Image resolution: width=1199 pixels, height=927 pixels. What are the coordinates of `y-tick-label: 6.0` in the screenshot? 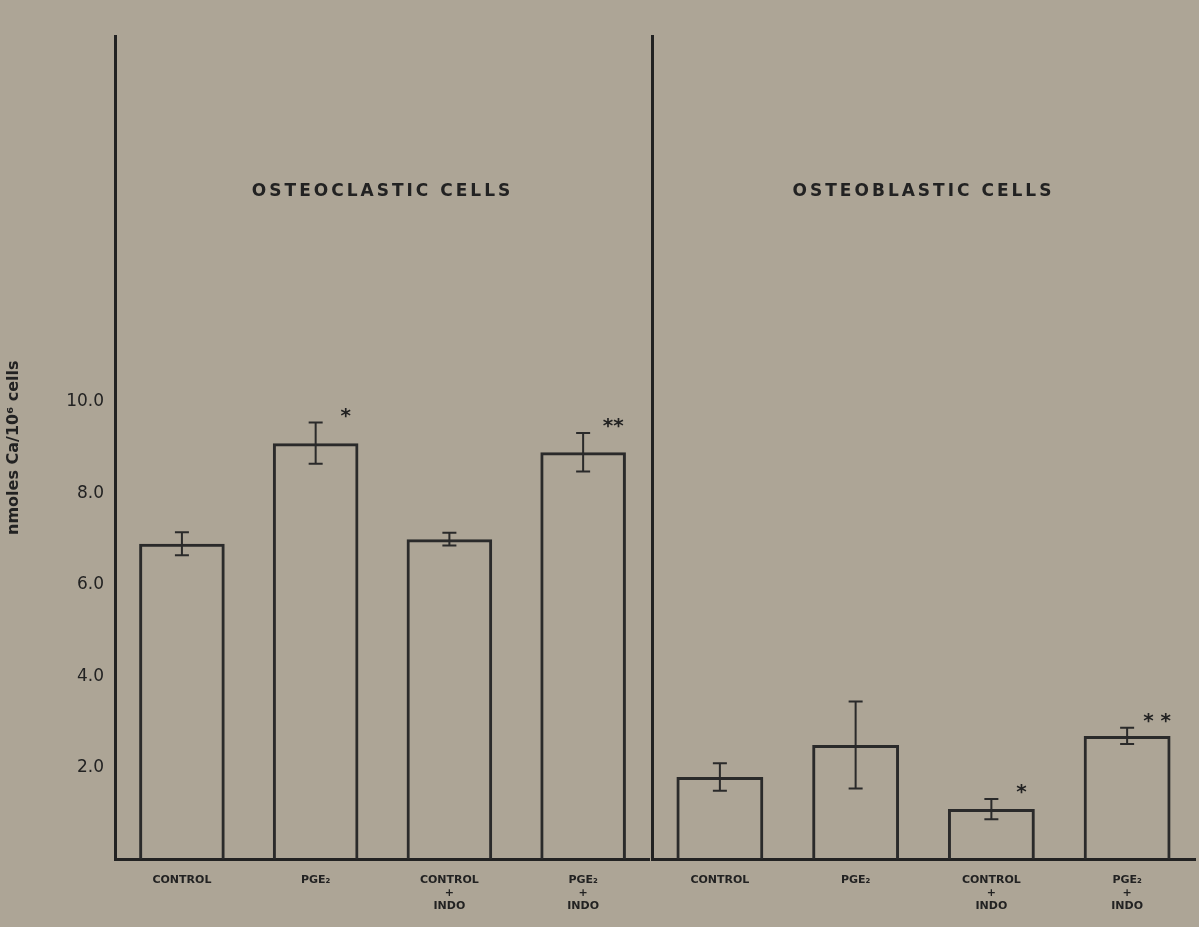 It's located at (91, 583).